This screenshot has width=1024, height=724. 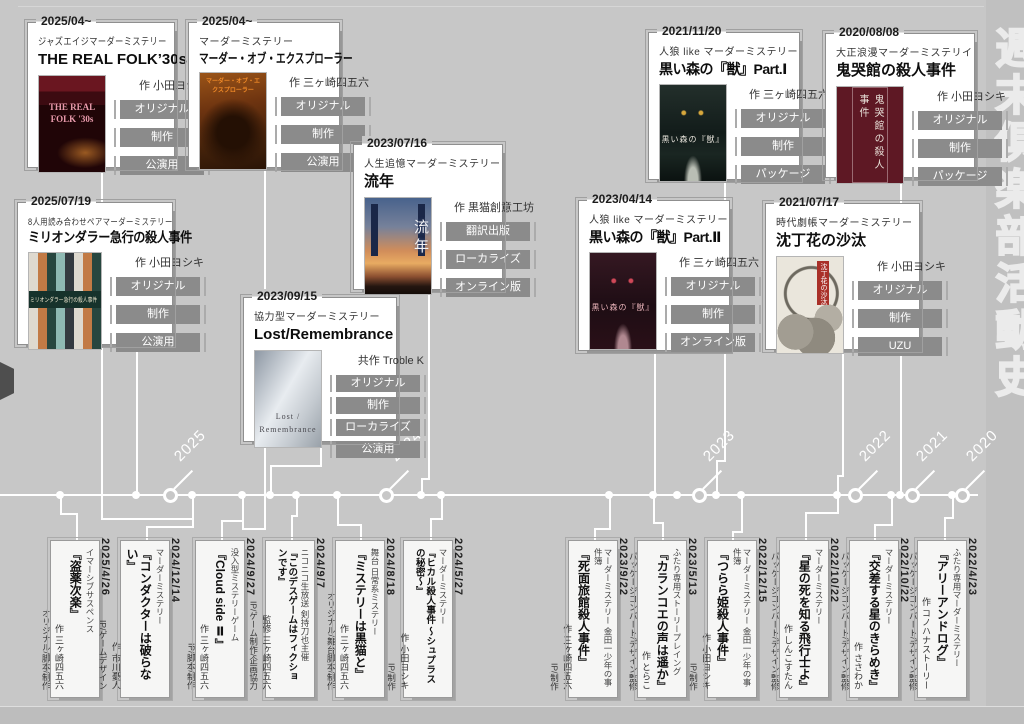 I want to click on work-genre: 舞台 日常系ミステリー, so click(x=375, y=592).